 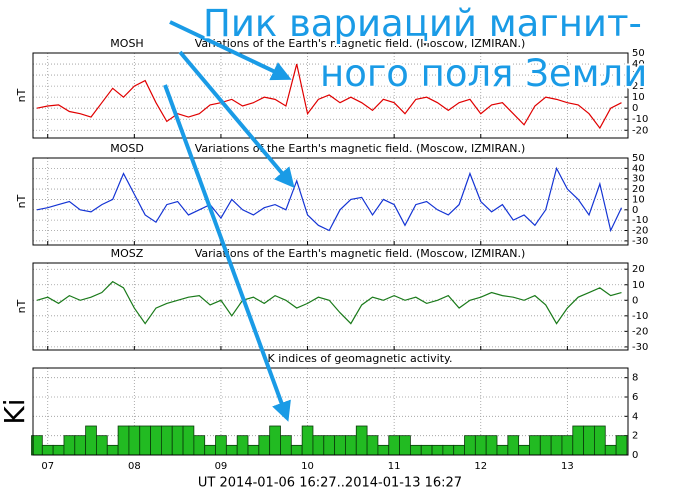 I want to click on station-label: MOSD, so click(x=127, y=148).